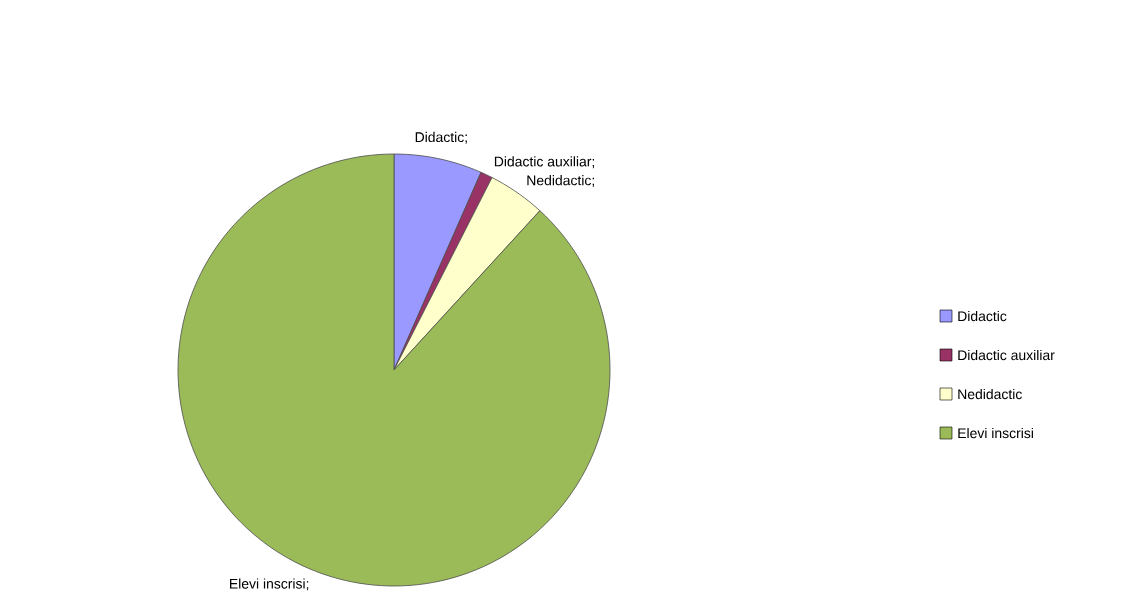 The height and width of the screenshot is (600, 1124). Describe the element at coordinates (269, 584) in the screenshot. I see `data-label: Elevi inscrisi;` at that location.